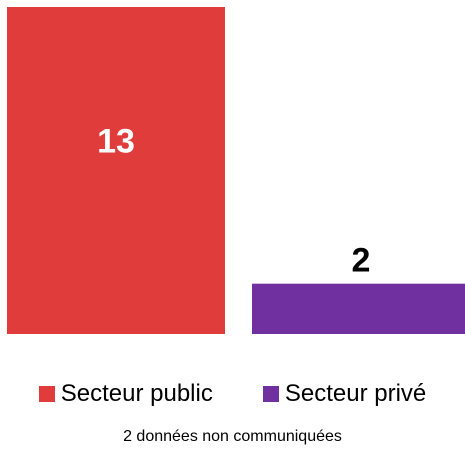 This screenshot has height=453, width=465. What do you see at coordinates (116, 142) in the screenshot?
I see `data-label-secteur-public: 13` at bounding box center [116, 142].